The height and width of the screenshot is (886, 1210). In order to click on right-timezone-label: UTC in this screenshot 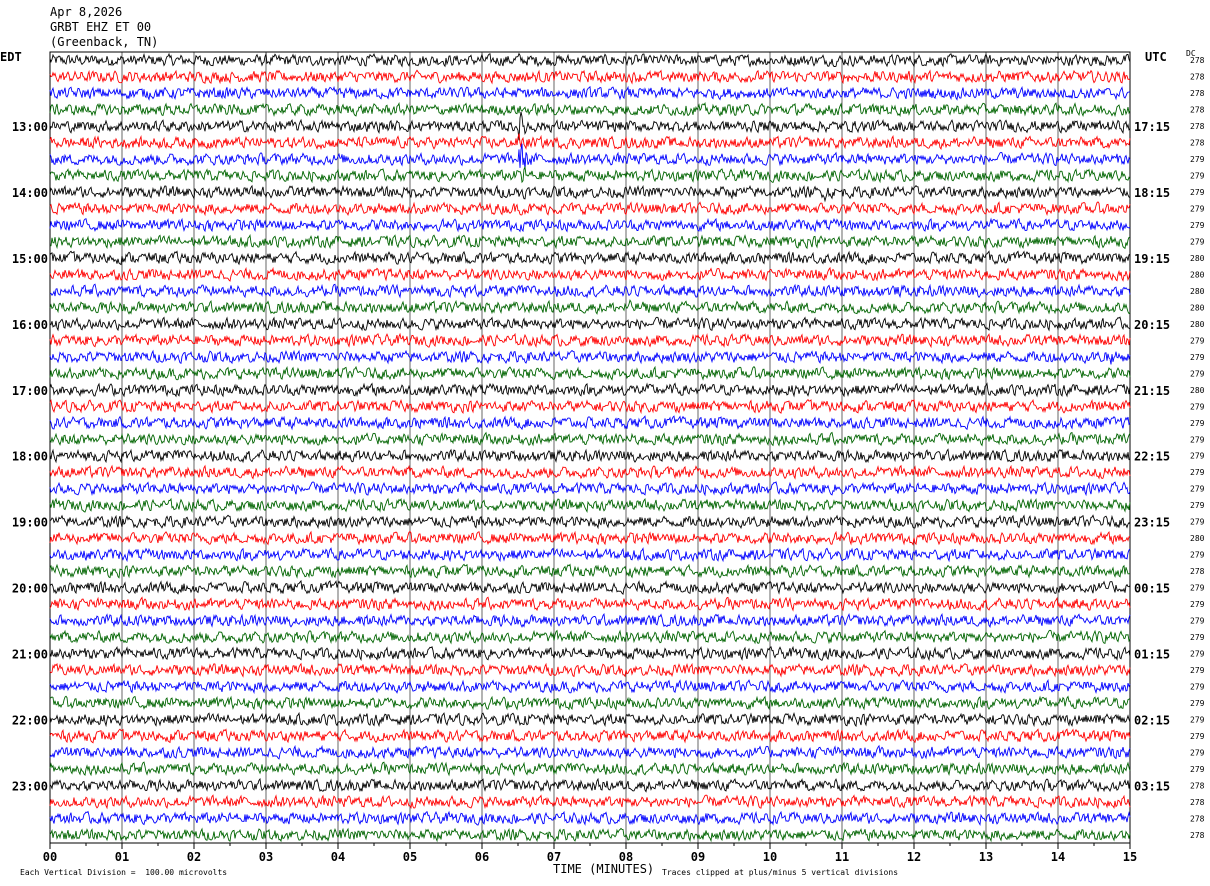, I will do `click(1156, 57)`.